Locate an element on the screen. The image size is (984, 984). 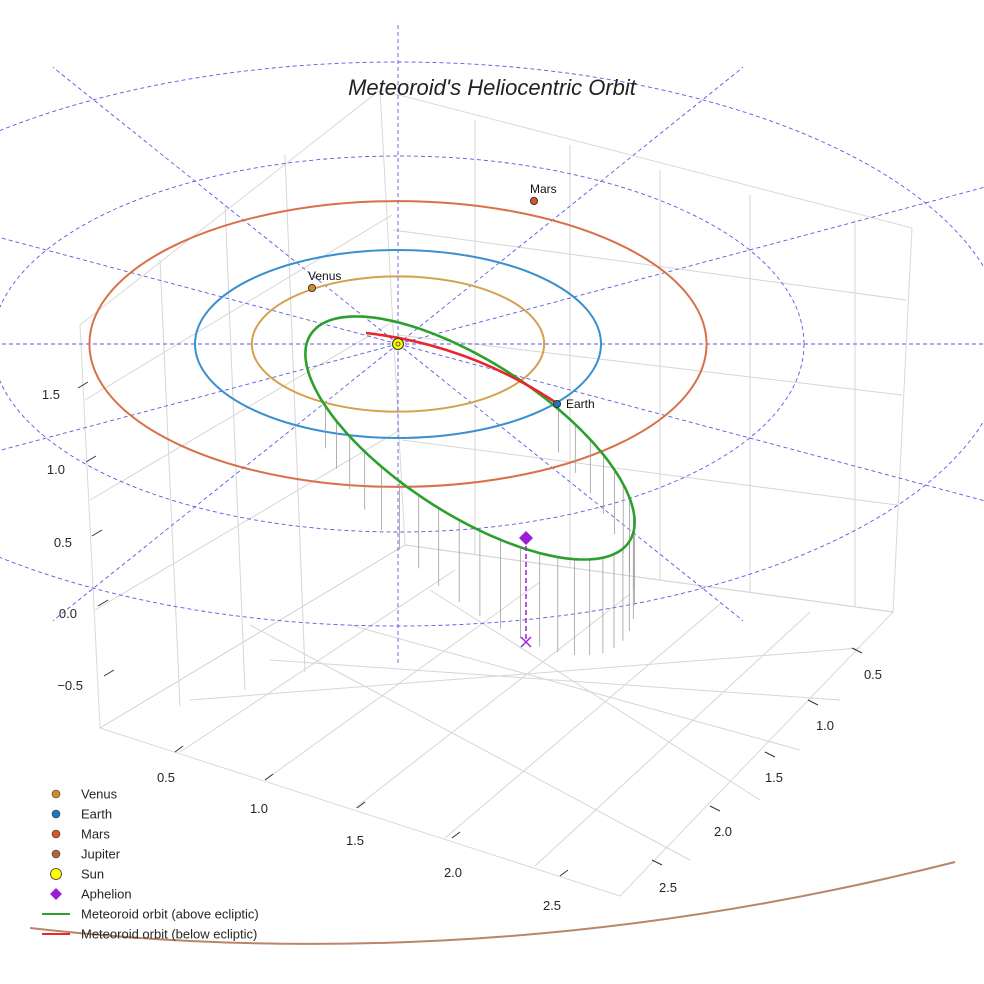
y-tick-label: 0.5 is located at coordinates (873, 674).